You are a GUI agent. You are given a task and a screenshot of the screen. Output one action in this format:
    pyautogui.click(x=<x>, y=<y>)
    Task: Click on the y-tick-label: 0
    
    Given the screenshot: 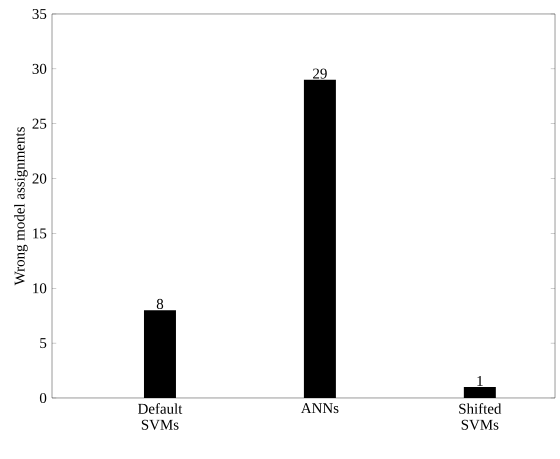 What is the action you would take?
    pyautogui.click(x=43, y=398)
    